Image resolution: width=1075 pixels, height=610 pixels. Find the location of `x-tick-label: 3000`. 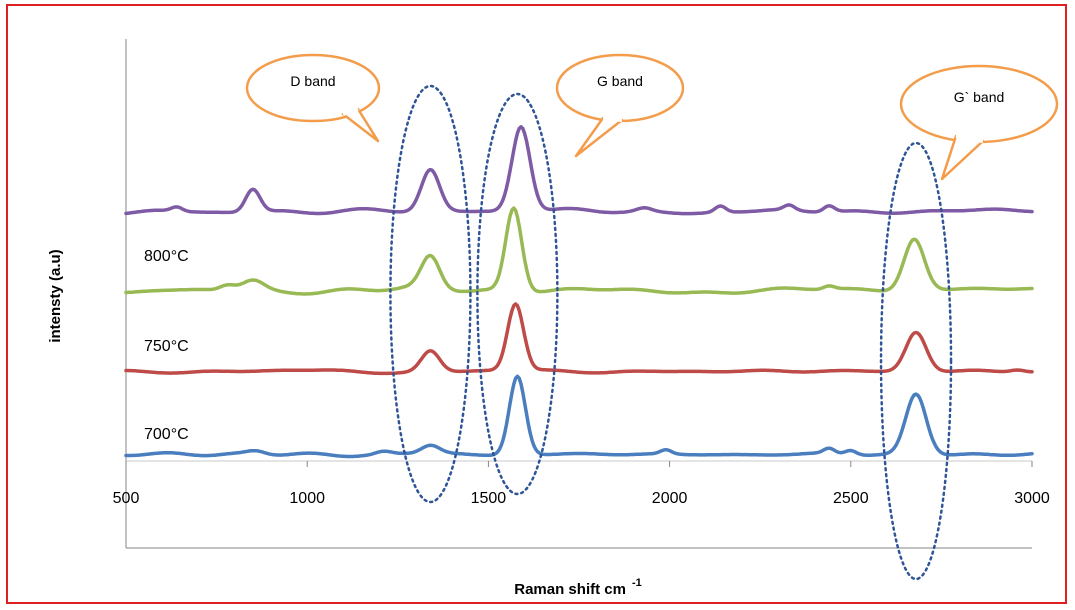

x-tick-label: 3000 is located at coordinates (1032, 498).